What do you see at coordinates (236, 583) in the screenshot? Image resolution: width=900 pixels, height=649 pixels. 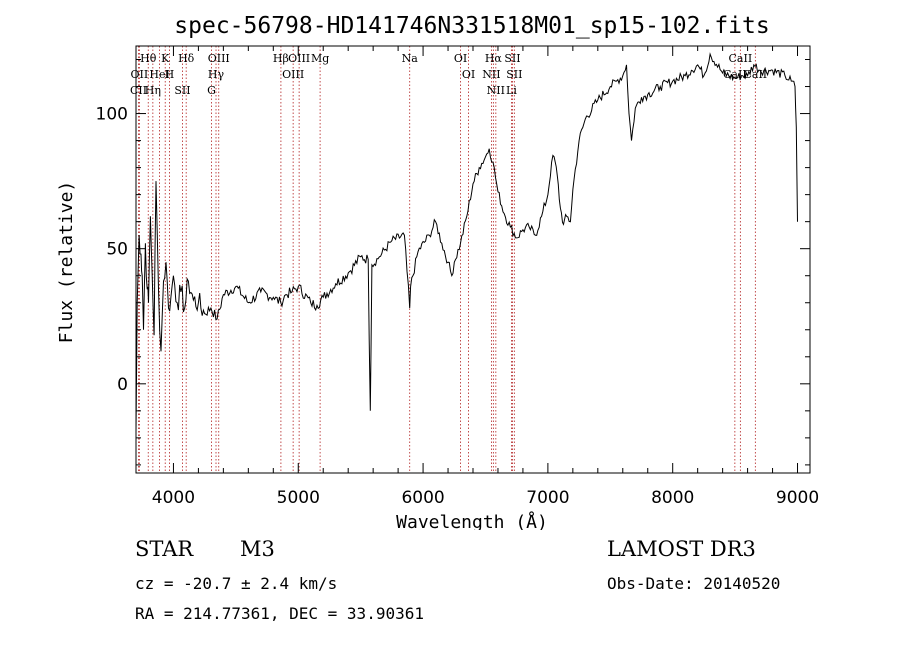 I see `redshift-velocity: cz = -20.7 ± 2.4 km/s` at bounding box center [236, 583].